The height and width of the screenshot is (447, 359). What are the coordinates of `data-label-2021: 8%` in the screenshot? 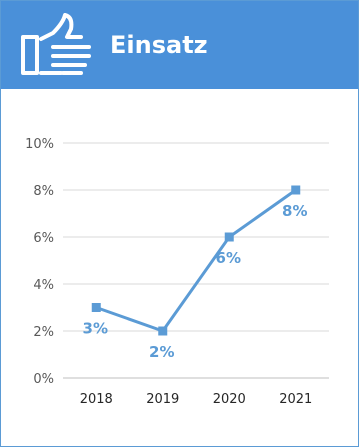 It's located at (294, 211).